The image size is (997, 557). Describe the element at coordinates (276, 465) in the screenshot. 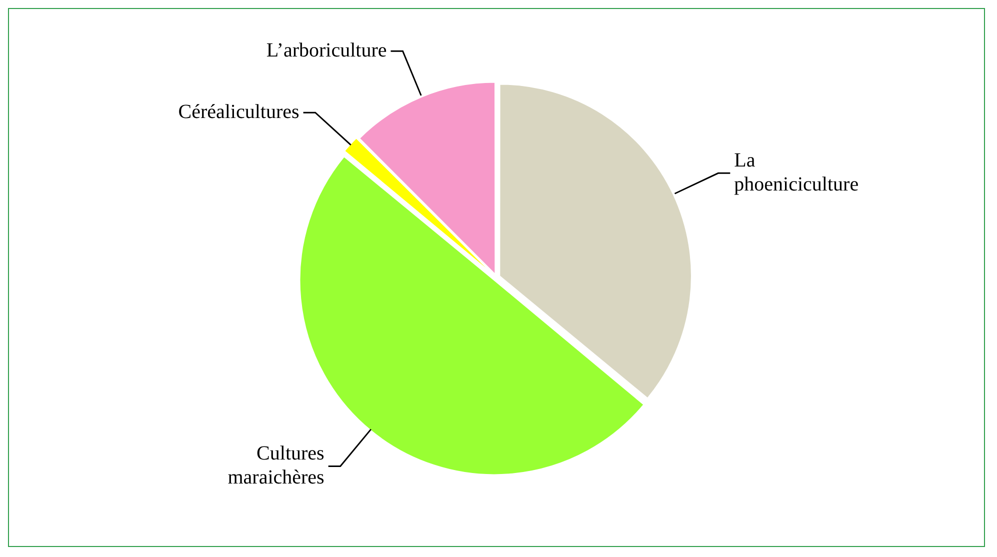

I see `slice-label: Cultures maraichères` at that location.